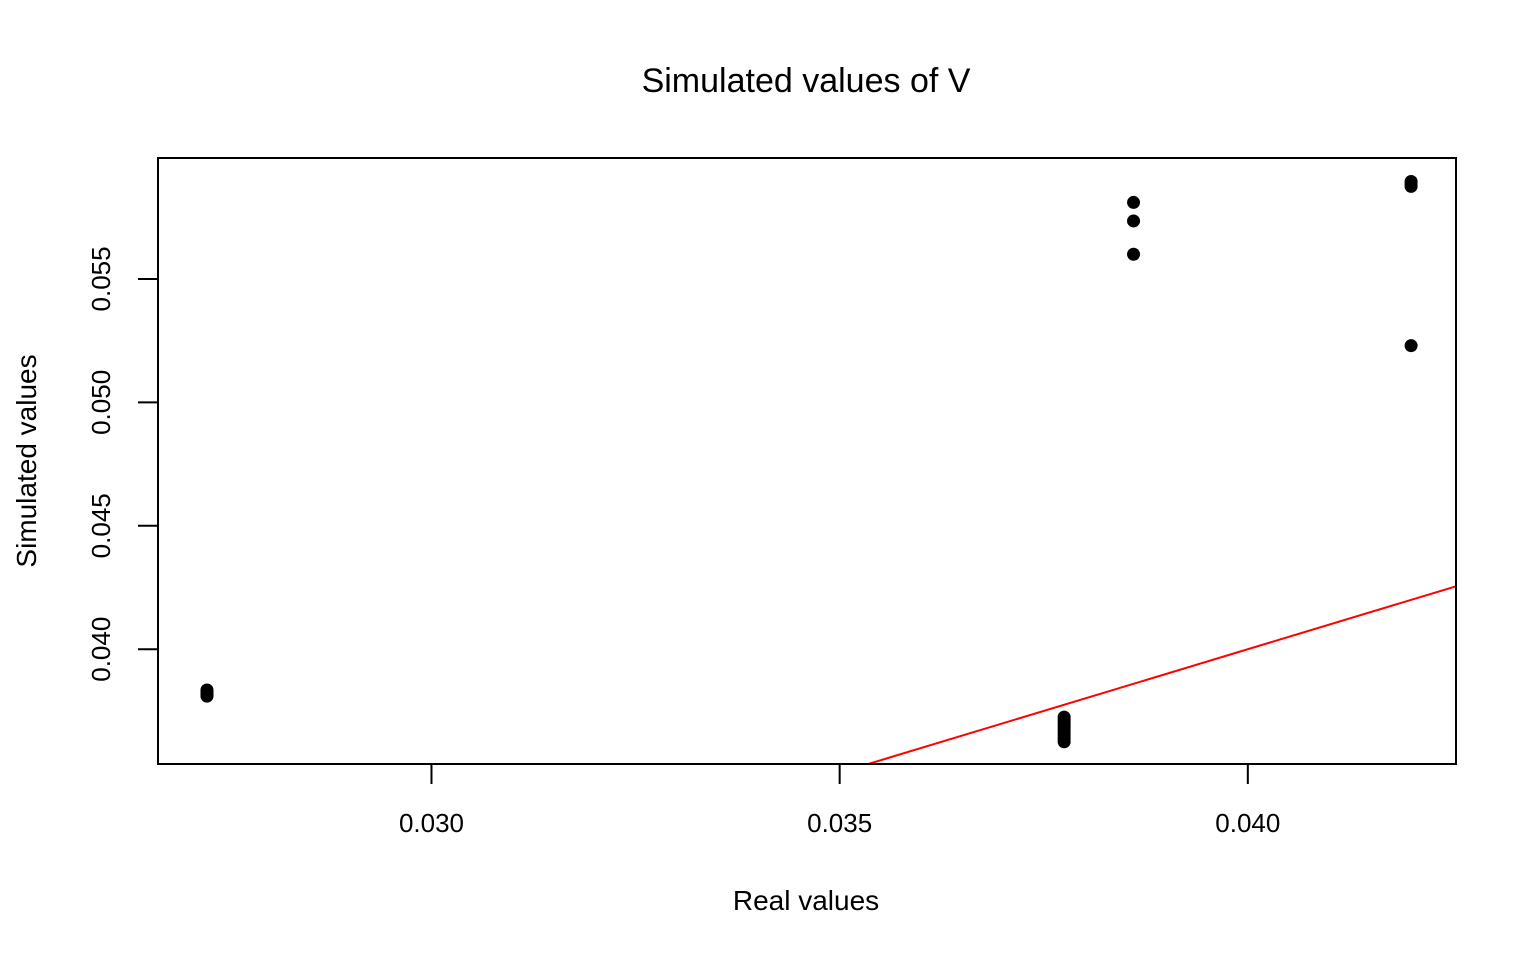 The image size is (1536, 960). What do you see at coordinates (101, 278) in the screenshot?
I see `y-tick-label: 0.055` at bounding box center [101, 278].